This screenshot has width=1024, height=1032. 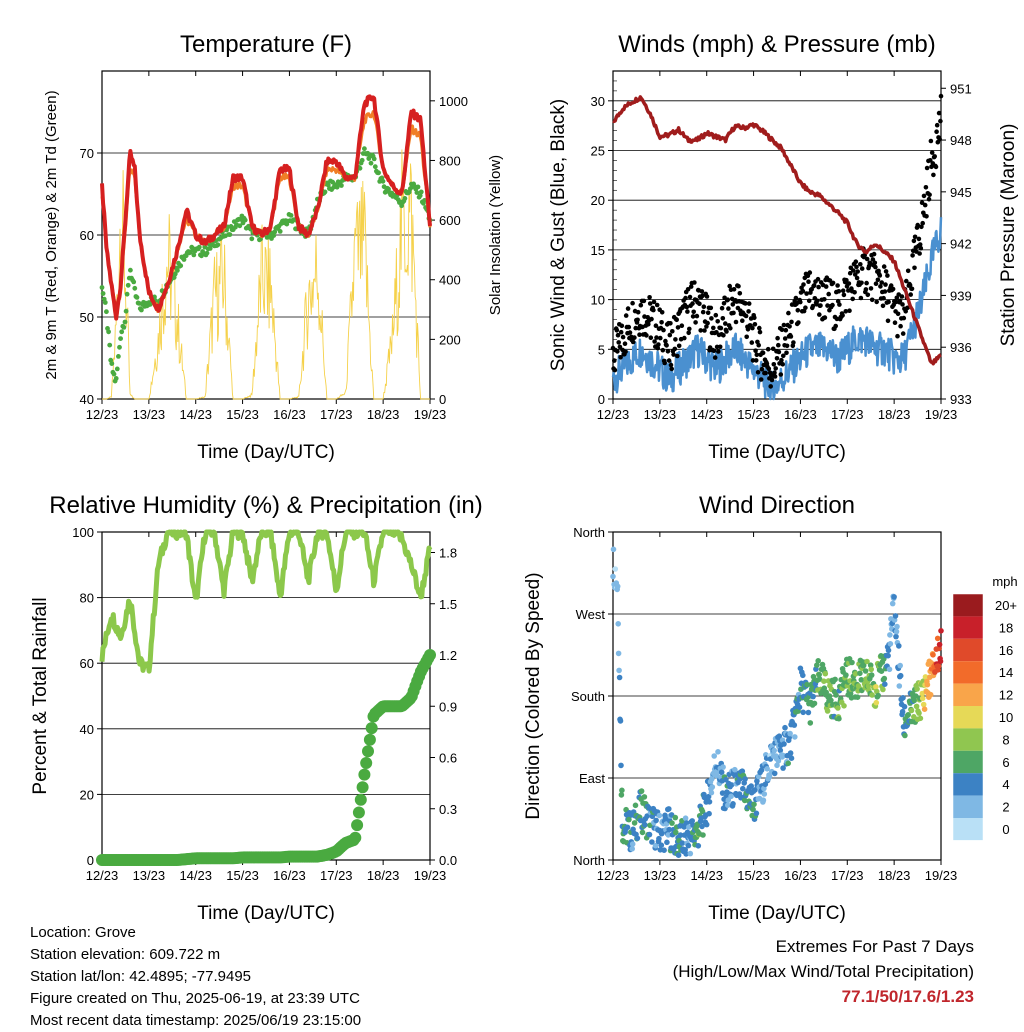 I want to click on y2-tick-label: 1.8, so click(x=448, y=553).